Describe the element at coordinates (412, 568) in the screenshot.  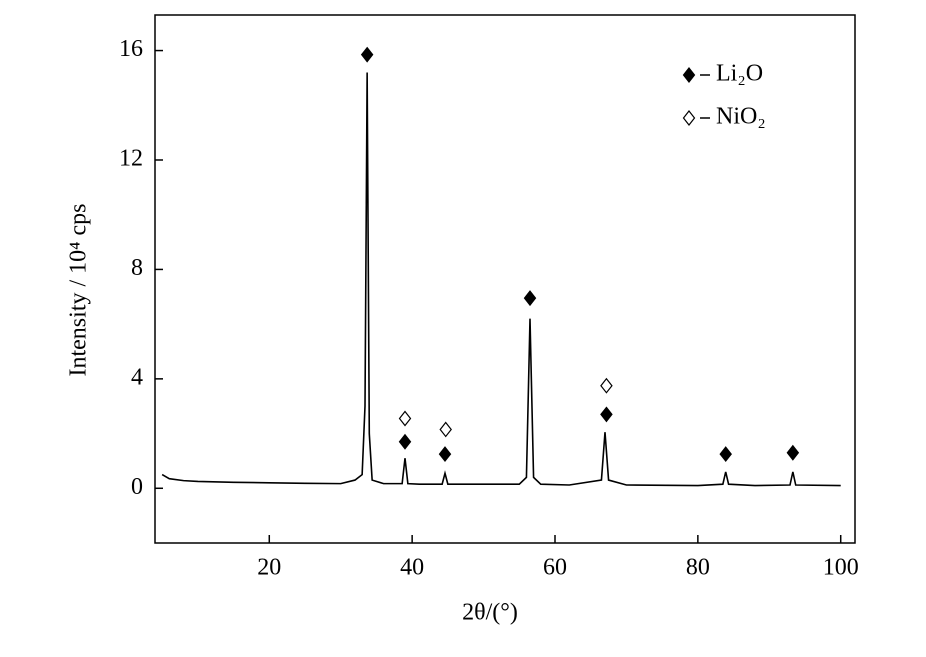
I see `x-tick-label: 40` at that location.